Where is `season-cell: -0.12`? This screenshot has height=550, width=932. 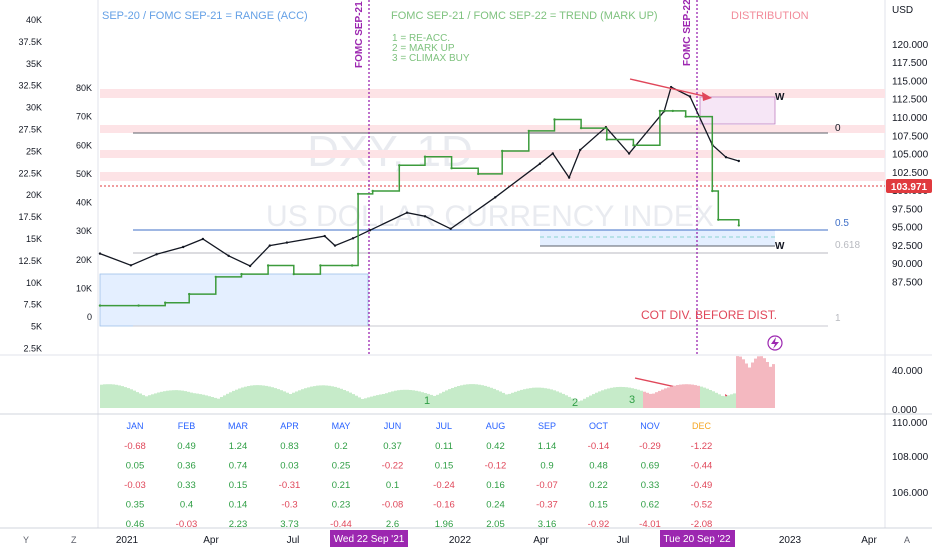 season-cell: -0.12 is located at coordinates (496, 466).